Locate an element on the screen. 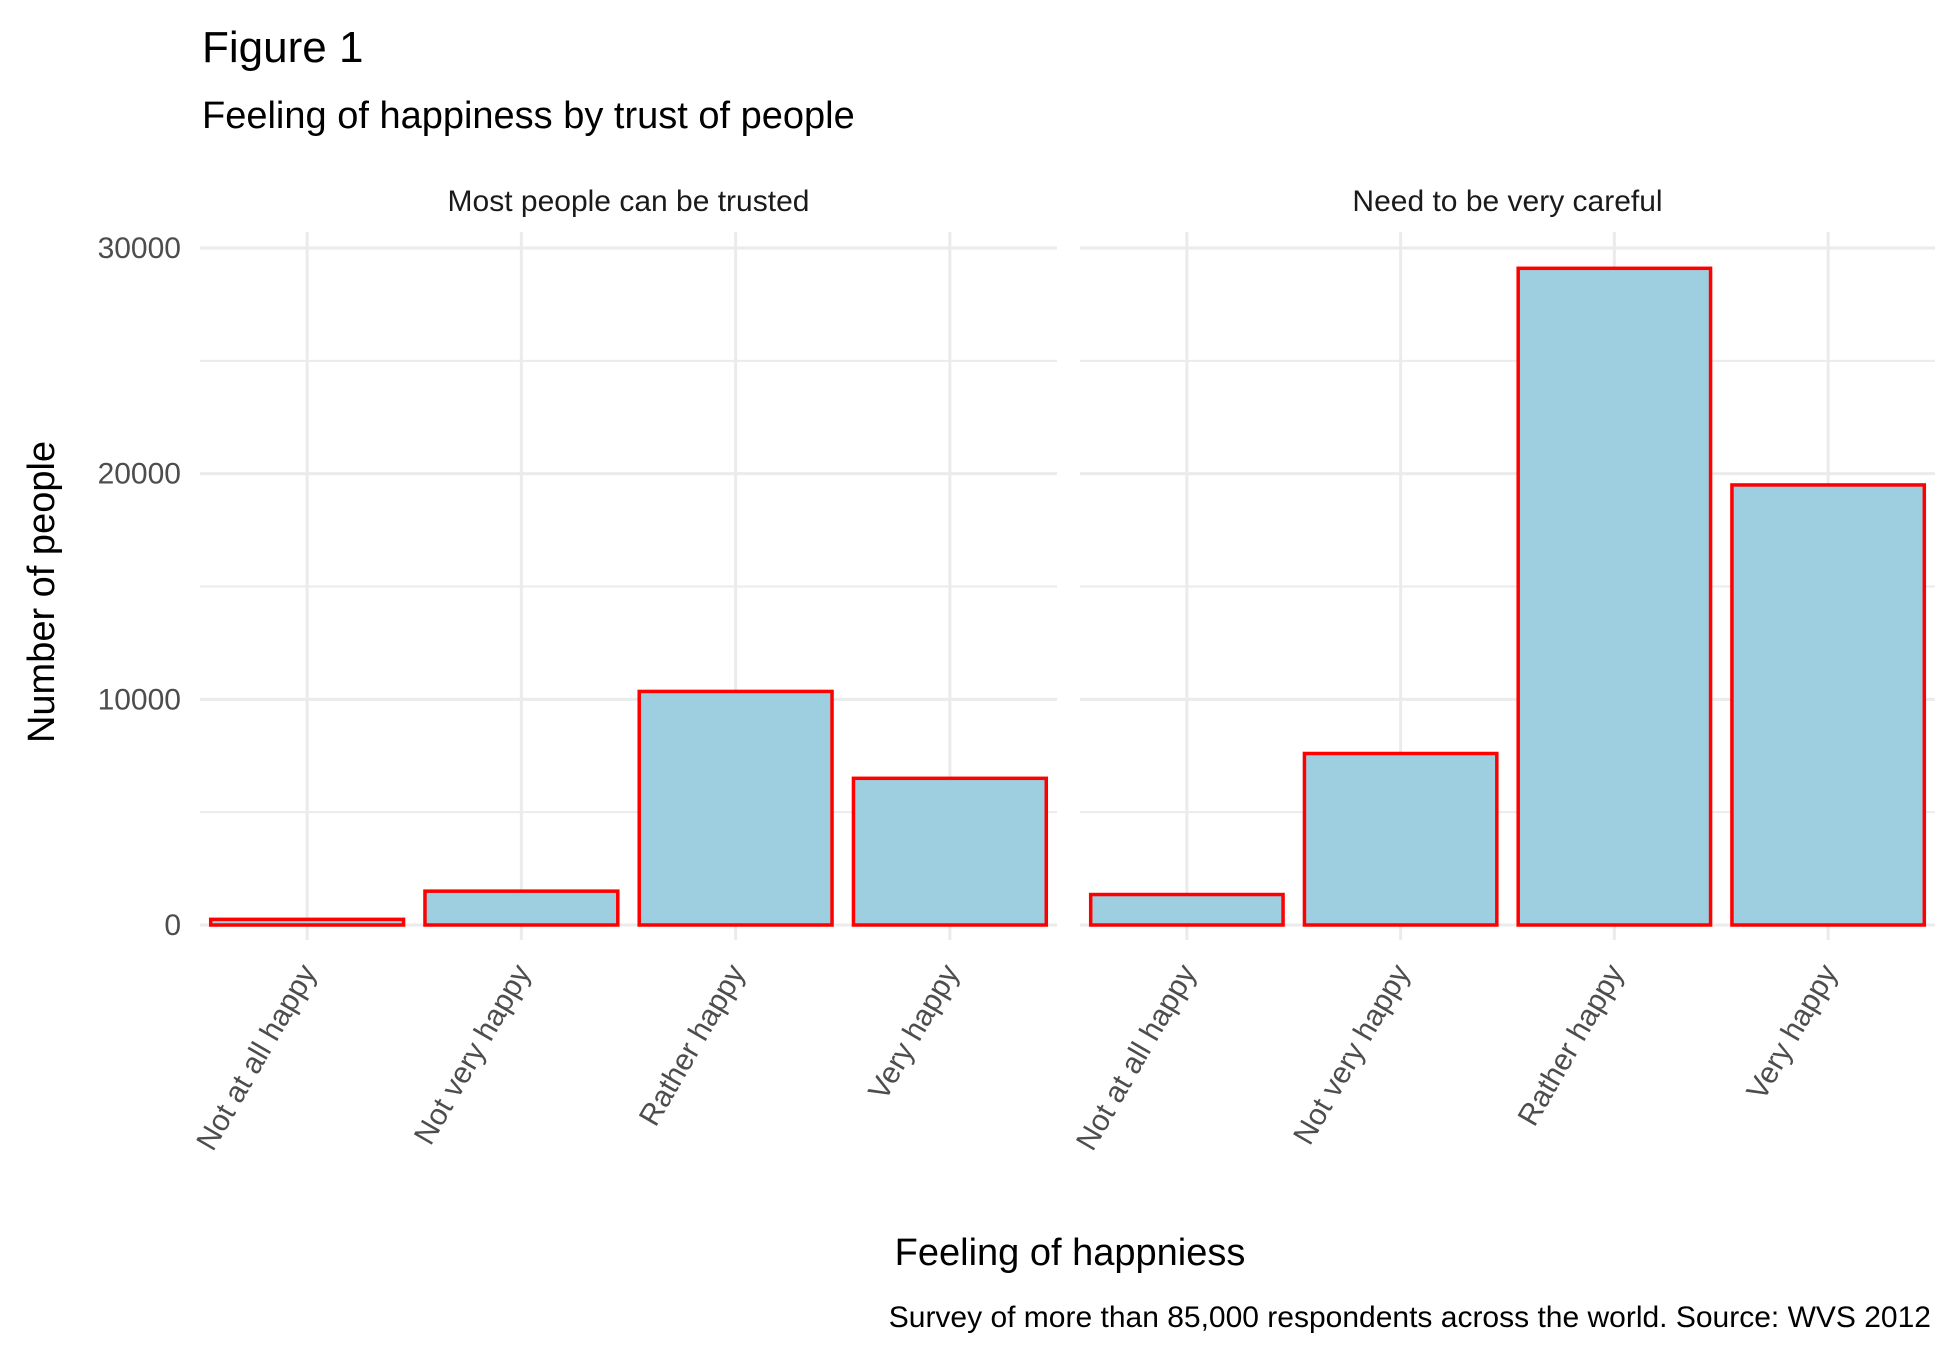 This screenshot has height=1350, width=1950. y-tick-label: 20000 is located at coordinates (139, 474).